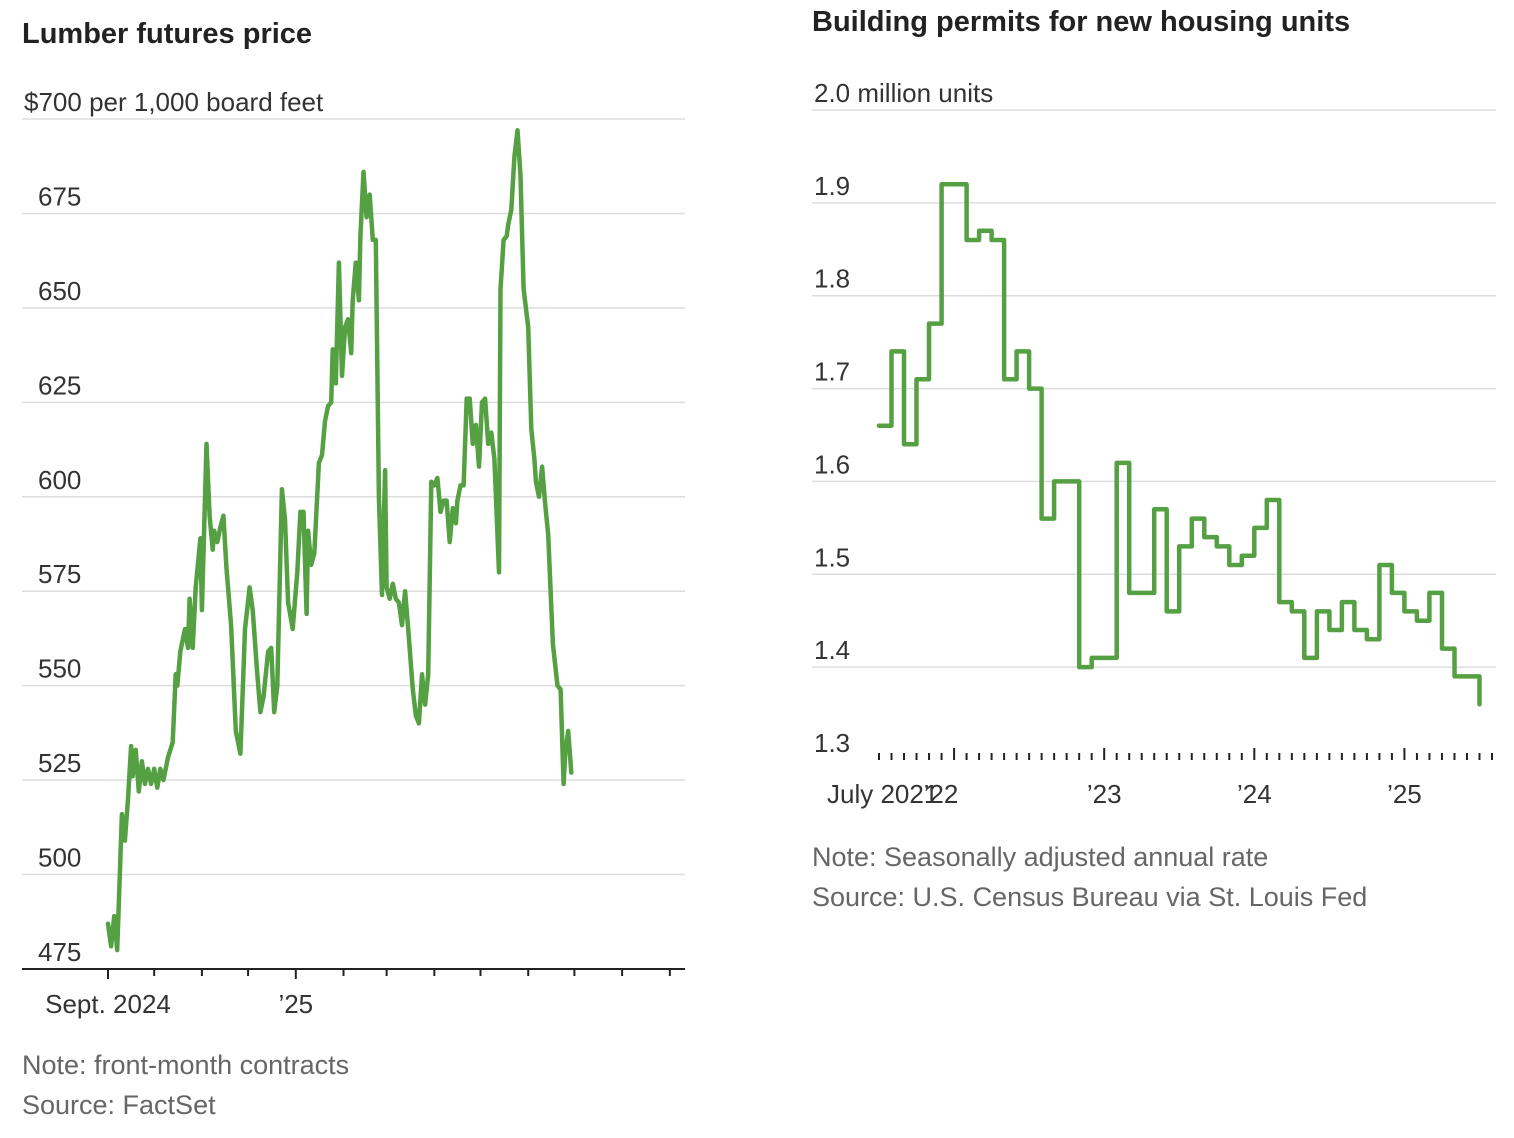 This screenshot has width=1514, height=1138. Describe the element at coordinates (167, 34) in the screenshot. I see `left-chart-title: Lumber futures price` at that location.